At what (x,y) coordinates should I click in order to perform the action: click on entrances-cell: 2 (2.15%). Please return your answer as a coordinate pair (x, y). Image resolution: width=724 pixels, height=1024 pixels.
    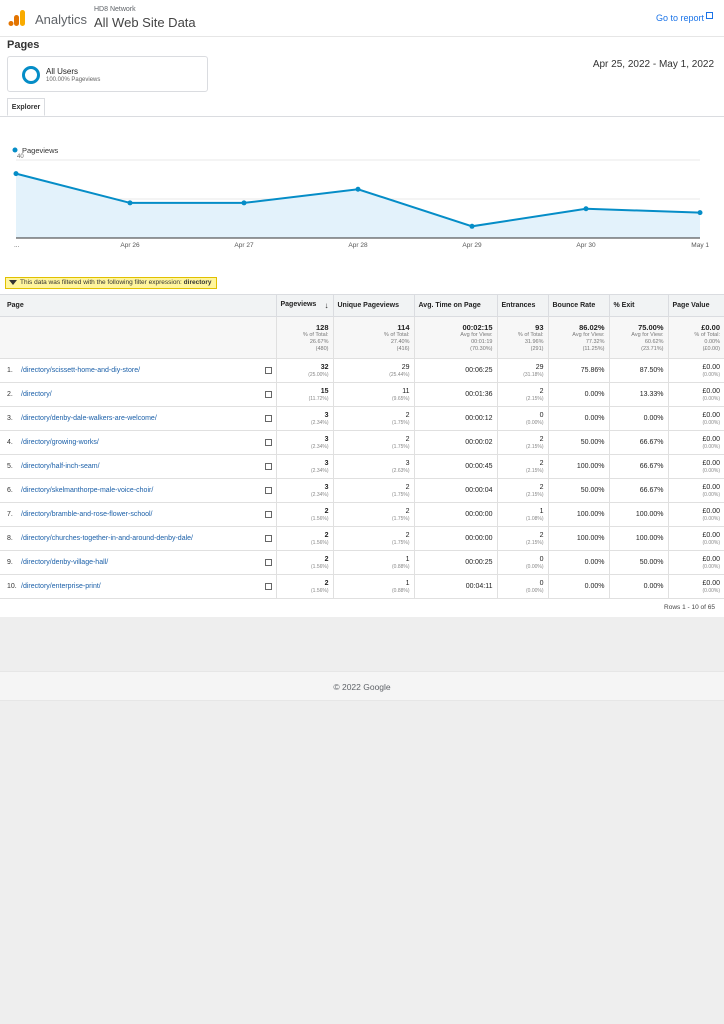
    Looking at the image, I should click on (522, 490).